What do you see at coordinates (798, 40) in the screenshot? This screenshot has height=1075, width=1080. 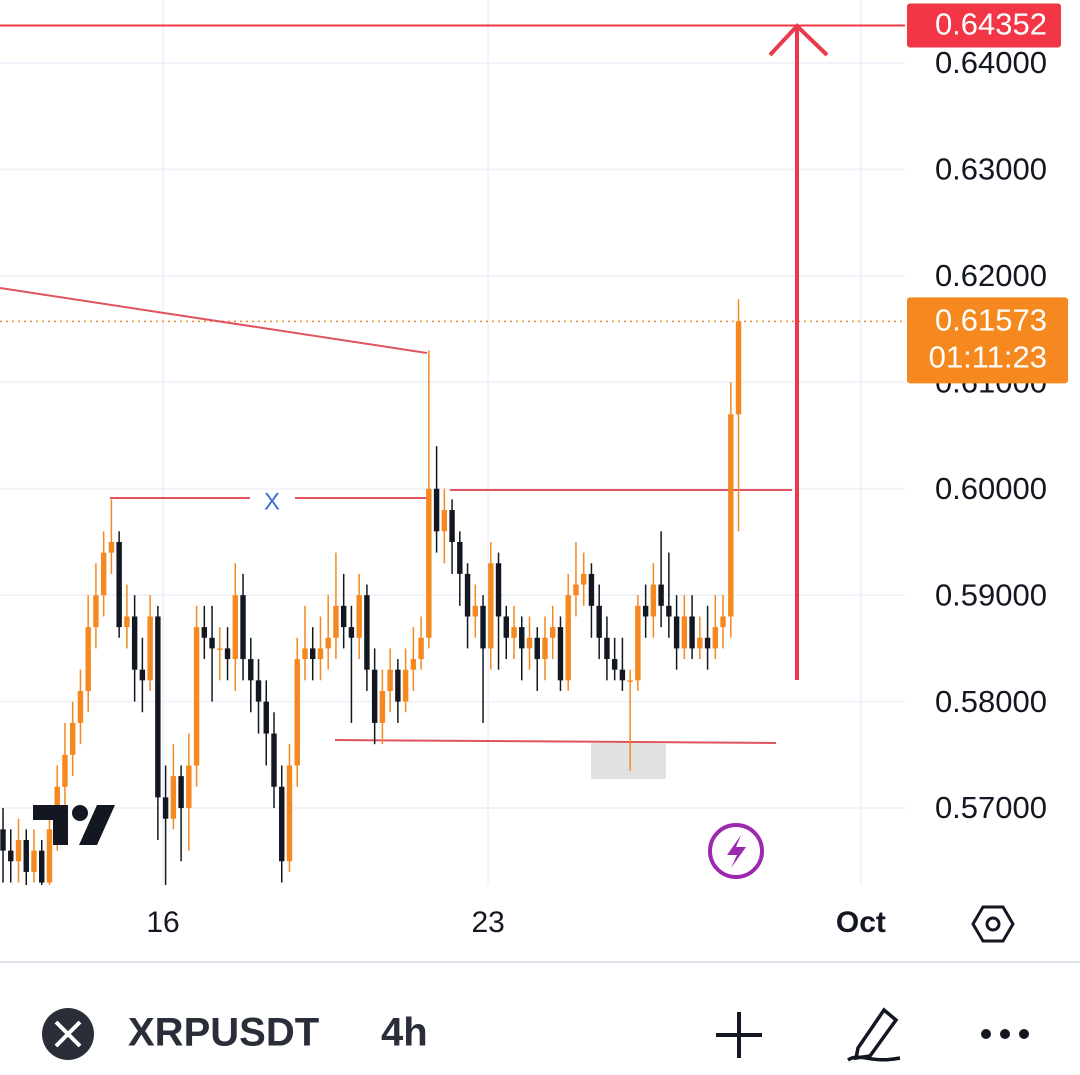 I see `arrow-head` at bounding box center [798, 40].